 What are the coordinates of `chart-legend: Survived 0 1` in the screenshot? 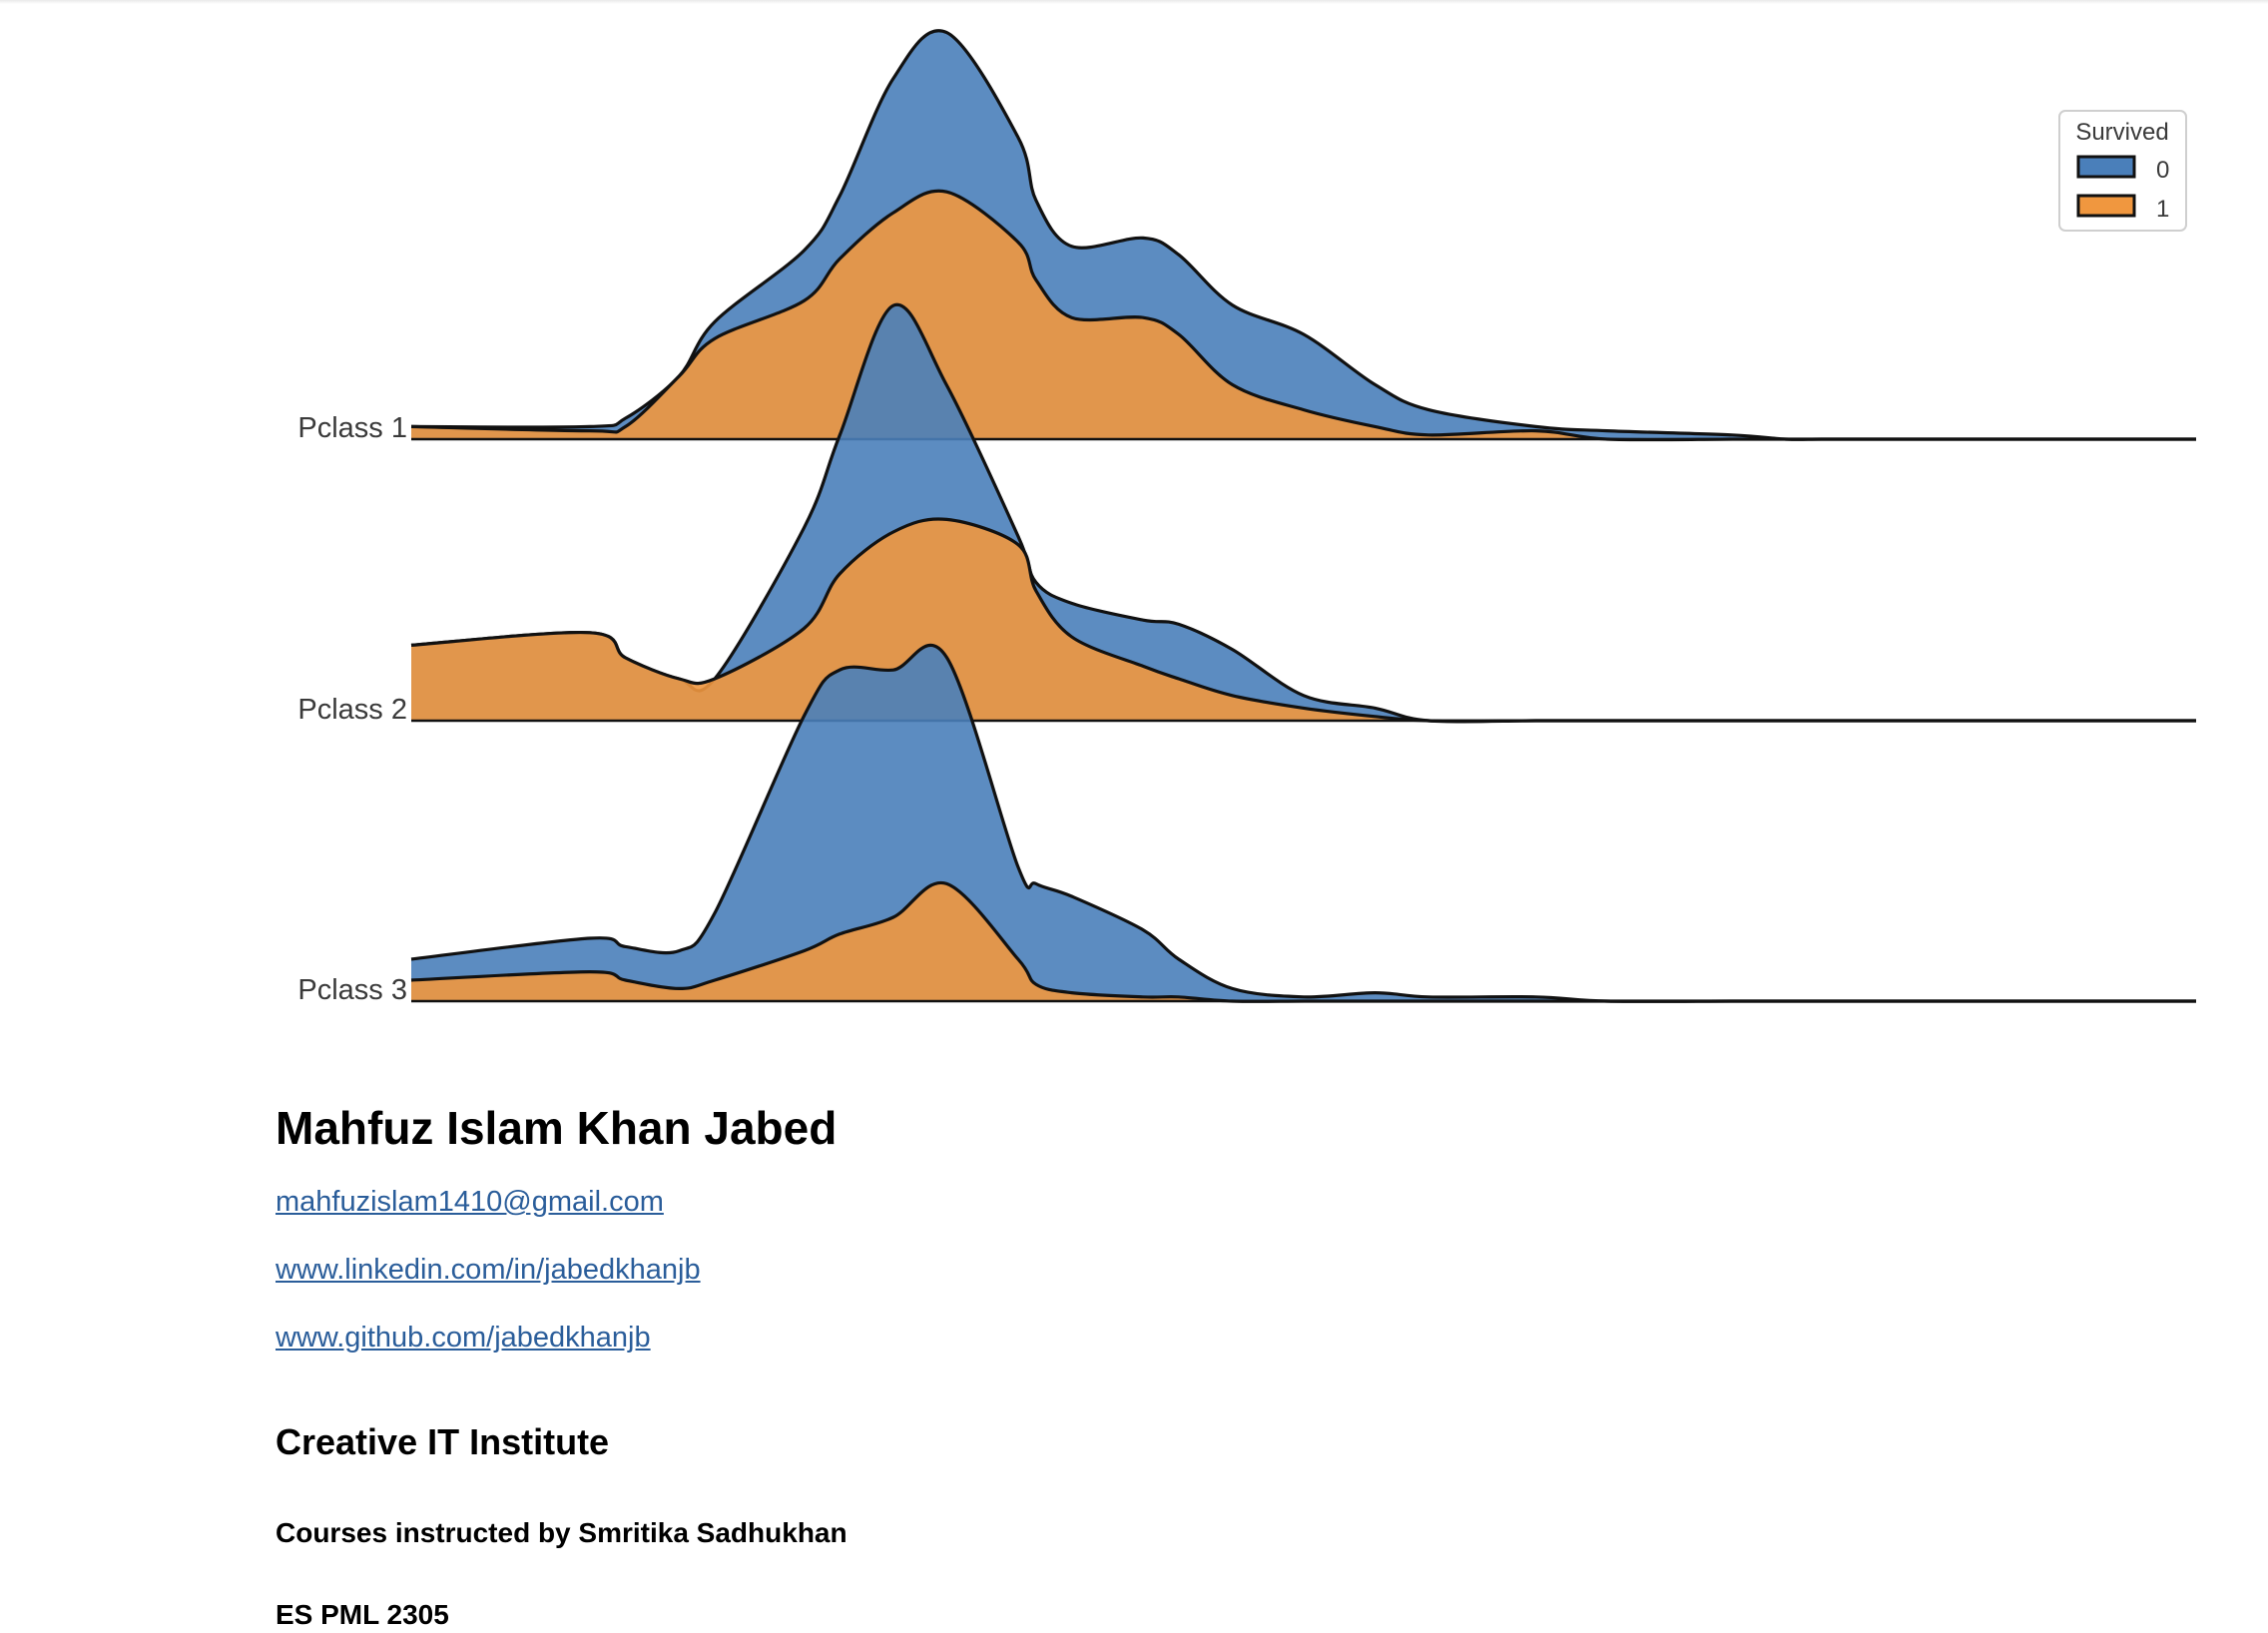 It's located at (2122, 171).